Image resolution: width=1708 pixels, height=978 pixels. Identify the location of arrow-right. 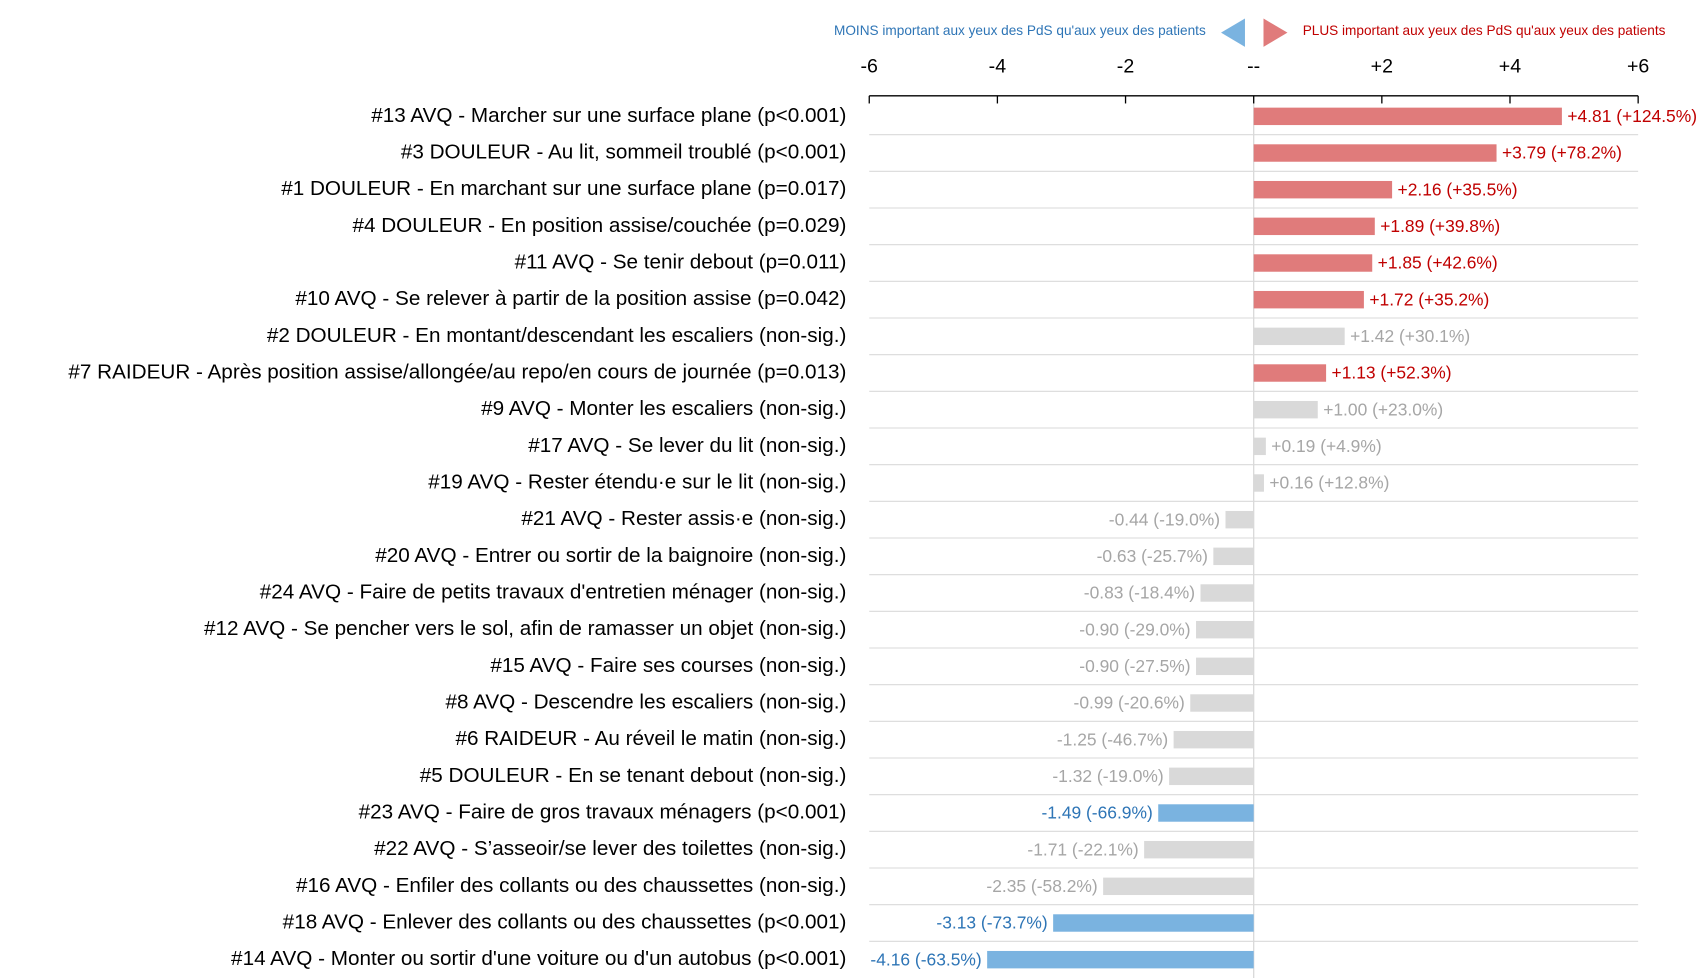
(1275, 32).